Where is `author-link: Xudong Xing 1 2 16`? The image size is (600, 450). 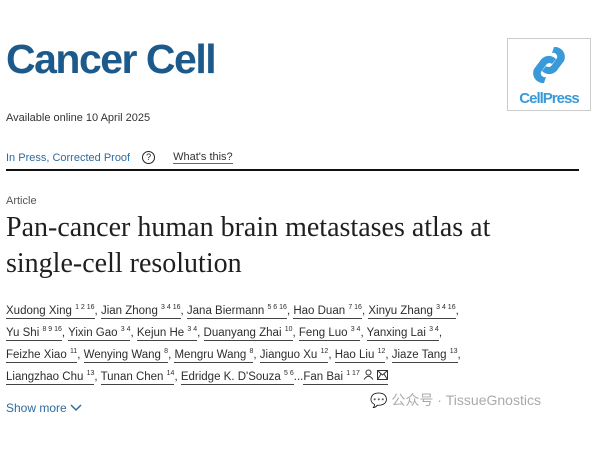 author-link: Xudong Xing 1 2 16 is located at coordinates (50, 311).